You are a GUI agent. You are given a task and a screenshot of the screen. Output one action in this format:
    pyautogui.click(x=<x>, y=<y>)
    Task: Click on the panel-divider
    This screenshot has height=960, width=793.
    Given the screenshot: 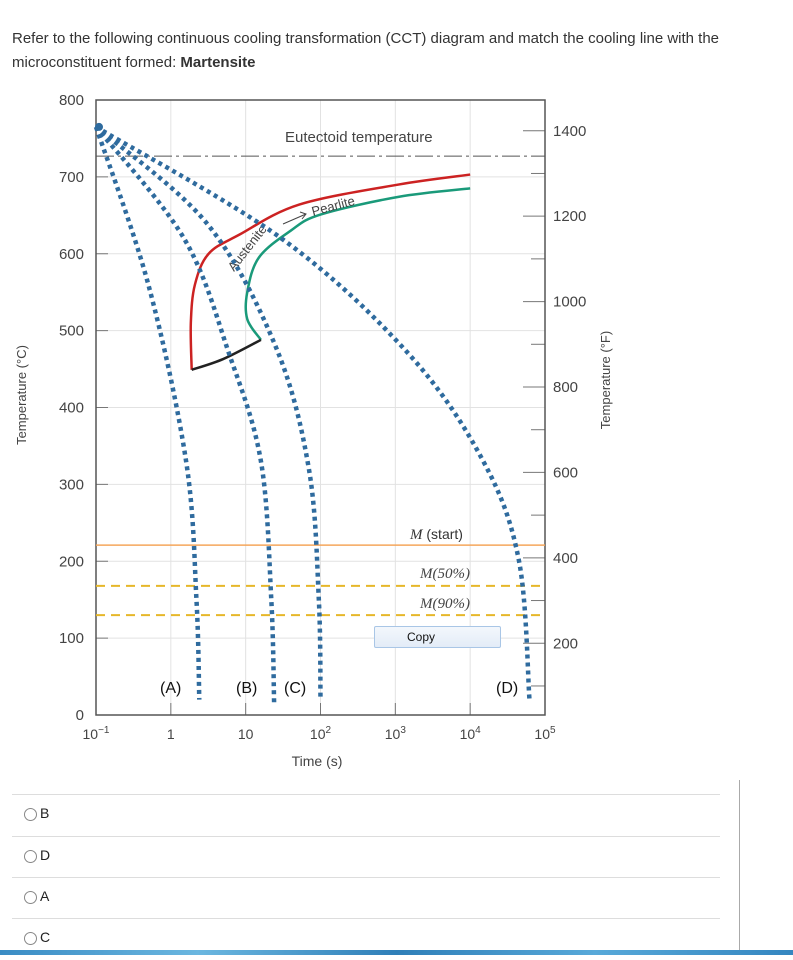 What is the action you would take?
    pyautogui.click(x=739, y=865)
    